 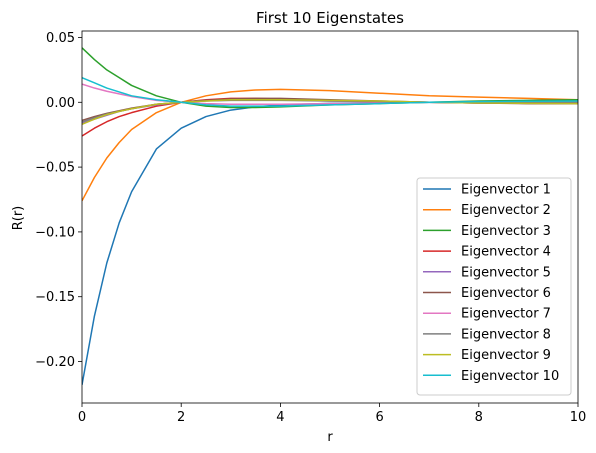 What do you see at coordinates (479, 417) in the screenshot?
I see `x-tick-label: 8` at bounding box center [479, 417].